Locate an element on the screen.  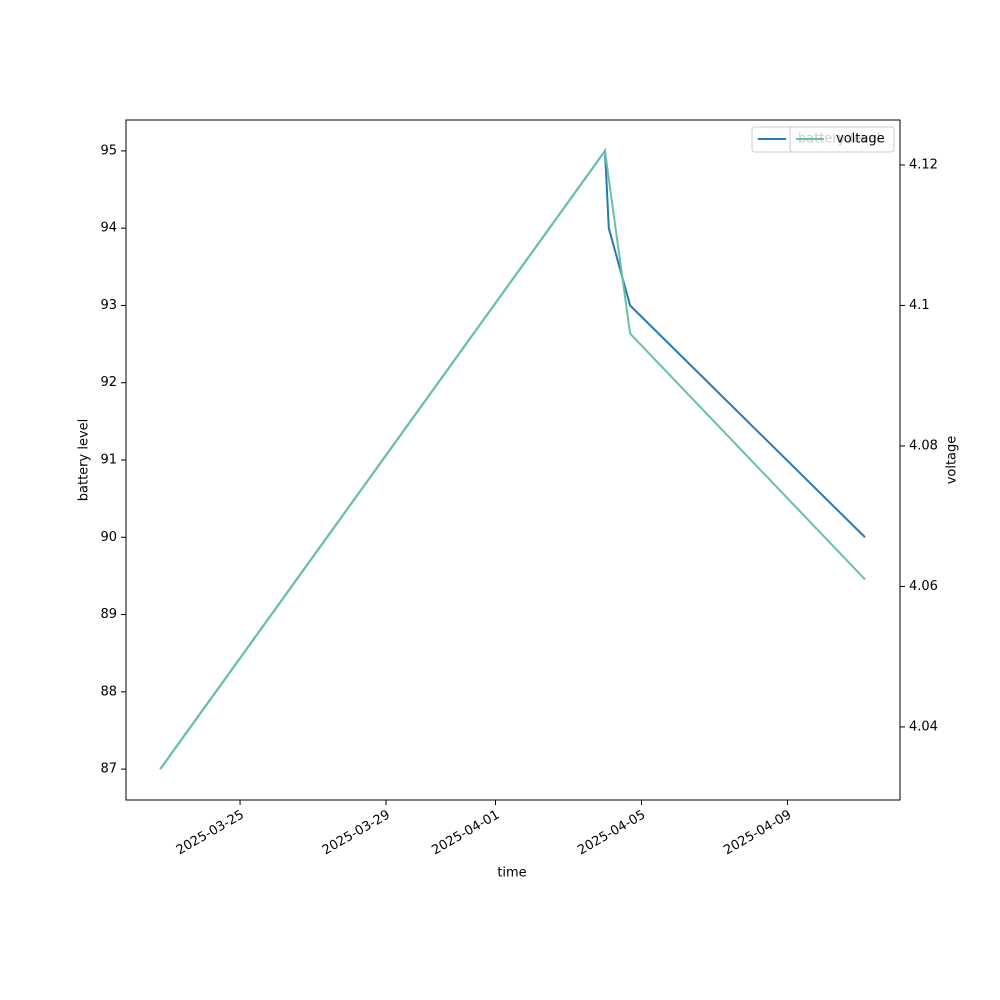
x-tick-label: 2025-04-05 is located at coordinates (611, 833).